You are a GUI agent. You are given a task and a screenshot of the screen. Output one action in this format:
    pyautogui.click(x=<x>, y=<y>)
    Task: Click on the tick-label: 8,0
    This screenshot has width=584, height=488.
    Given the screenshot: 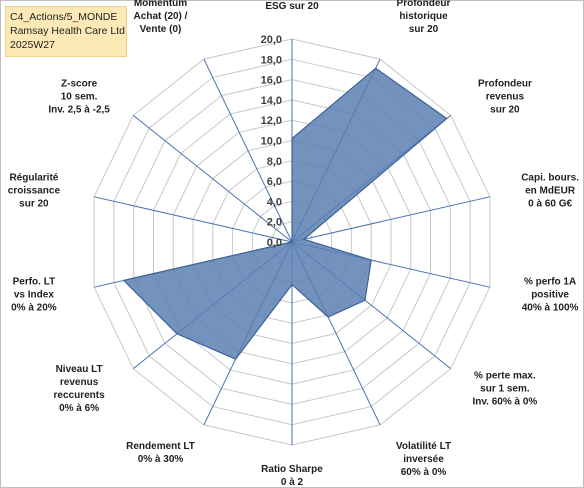 What is the action you would take?
    pyautogui.click(x=274, y=162)
    